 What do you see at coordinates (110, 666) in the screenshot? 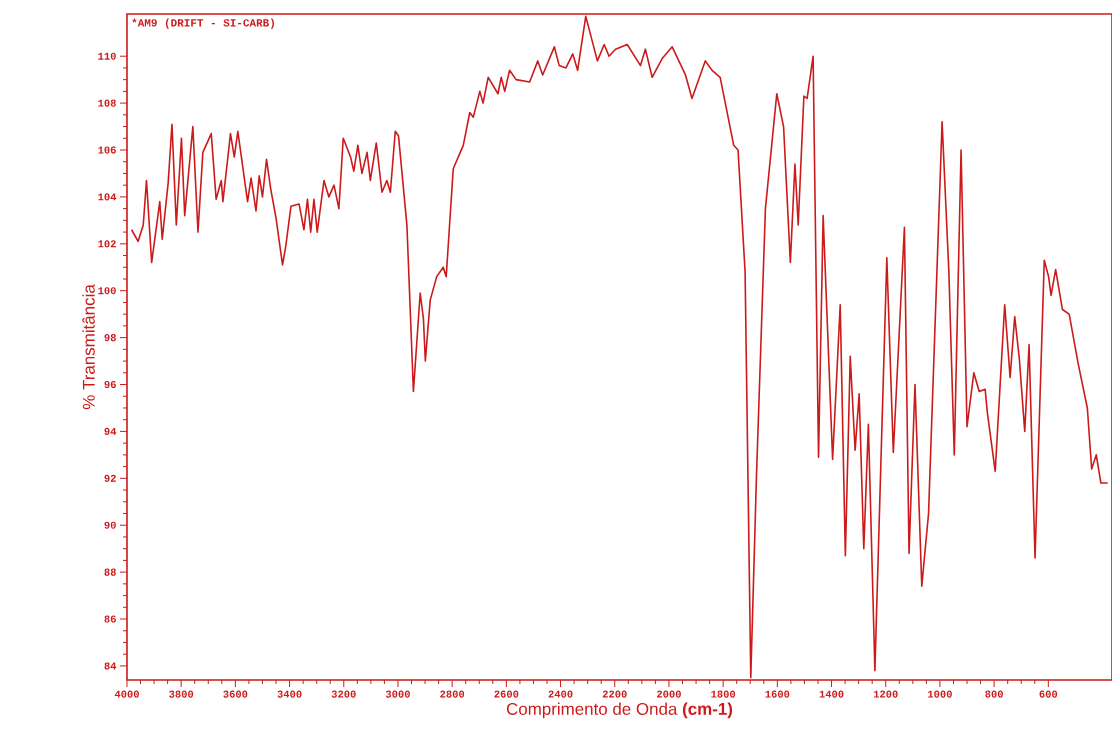
I see `y-tick-label: 84` at bounding box center [110, 666].